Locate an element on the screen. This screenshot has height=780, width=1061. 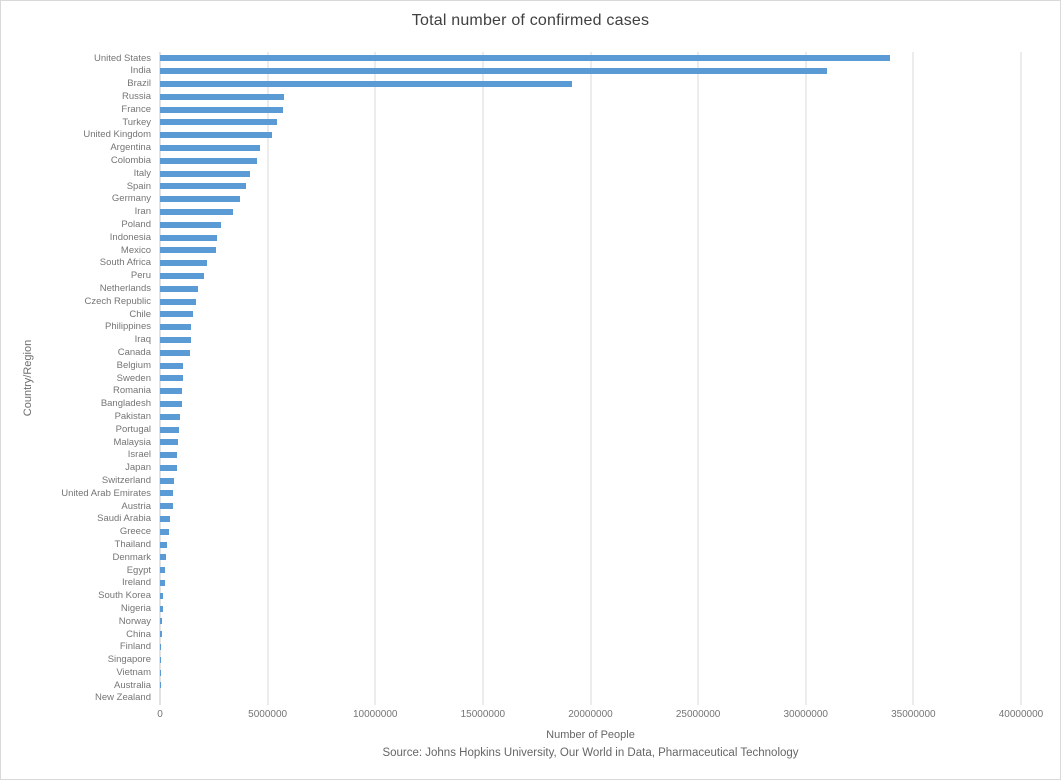
category-label: Australia is located at coordinates (132, 685).